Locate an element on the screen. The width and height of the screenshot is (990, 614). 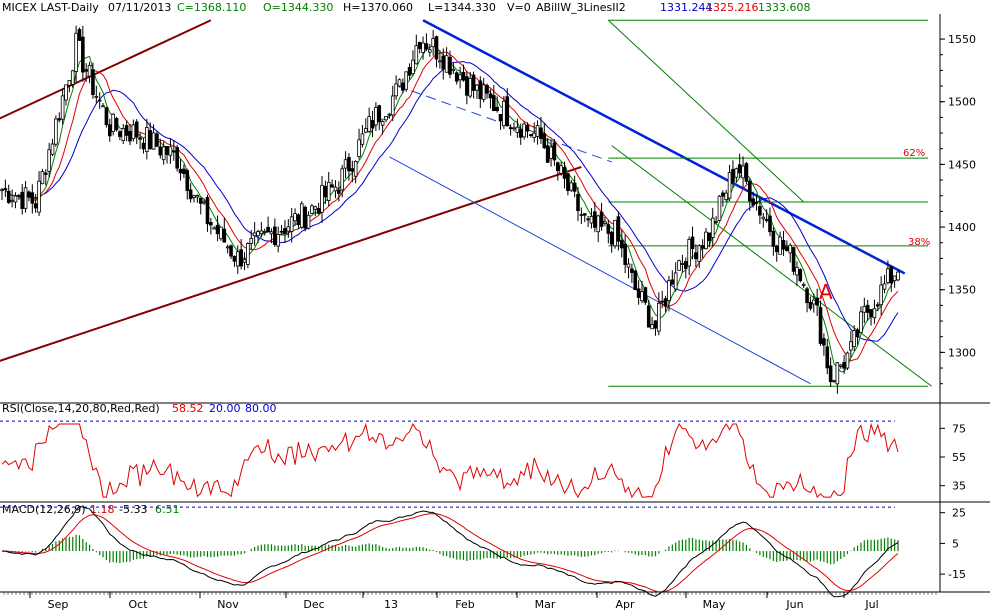
macd-line is located at coordinates (450, 551).